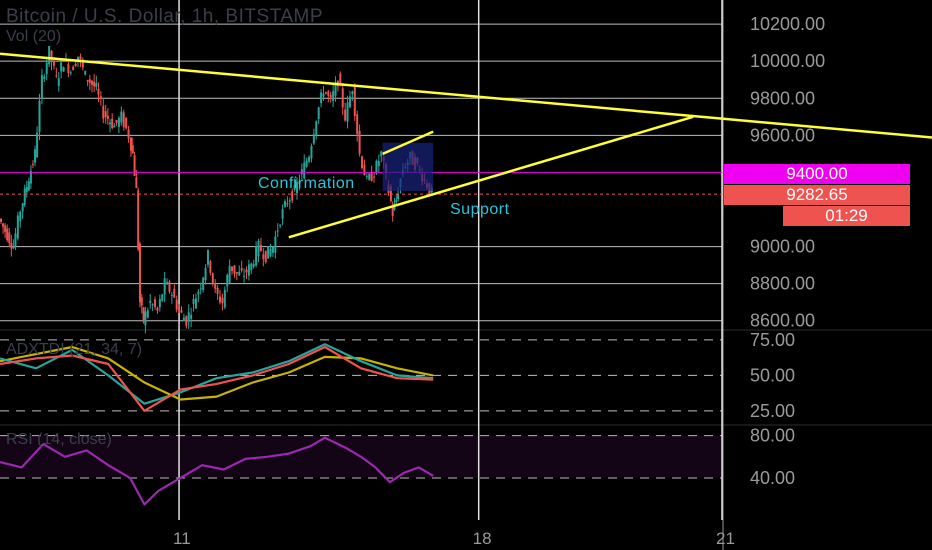  I want to click on volume-label: Vol (20), so click(34, 36).